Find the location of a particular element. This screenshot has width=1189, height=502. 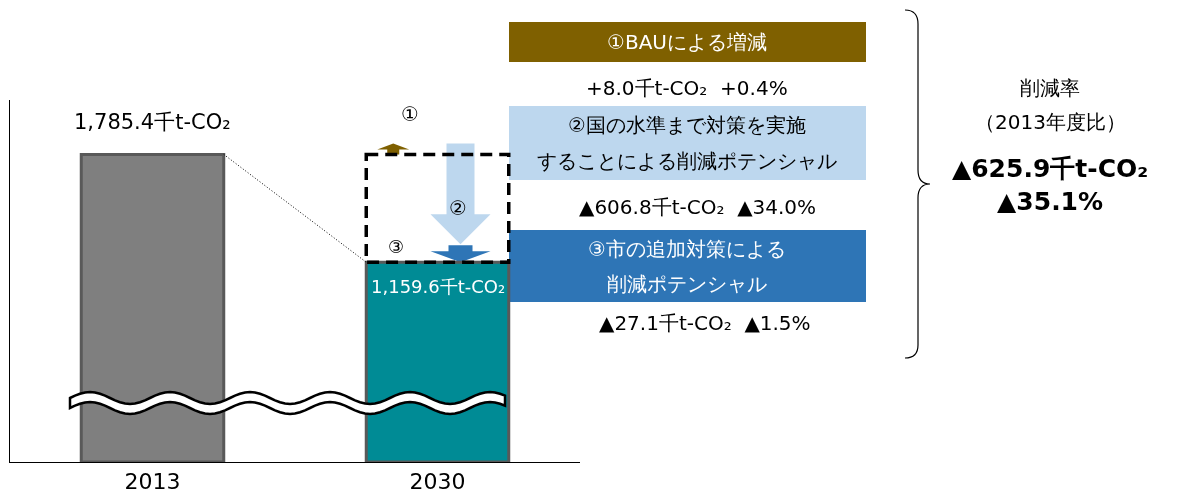

annotation: ③ is located at coordinates (396, 246).